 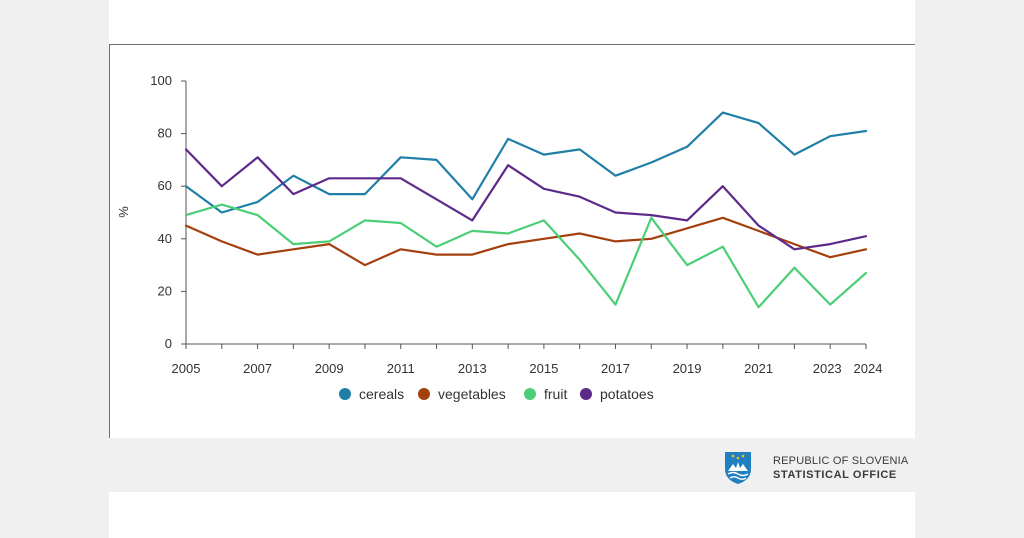 What do you see at coordinates (627, 394) in the screenshot?
I see `legend-label-potatoes: potatoes` at bounding box center [627, 394].